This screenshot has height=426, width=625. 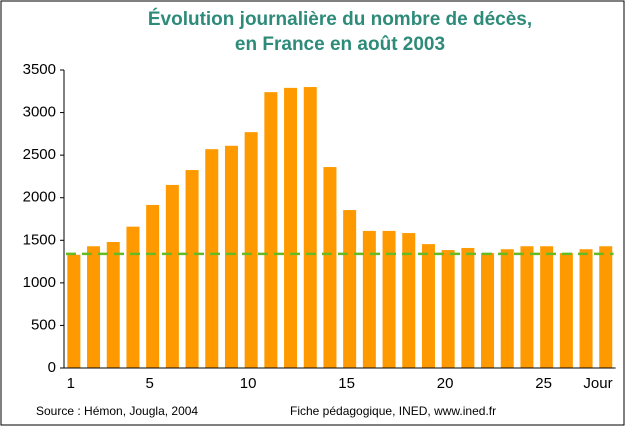 I want to click on x-tick-label: 5, so click(x=149, y=383).